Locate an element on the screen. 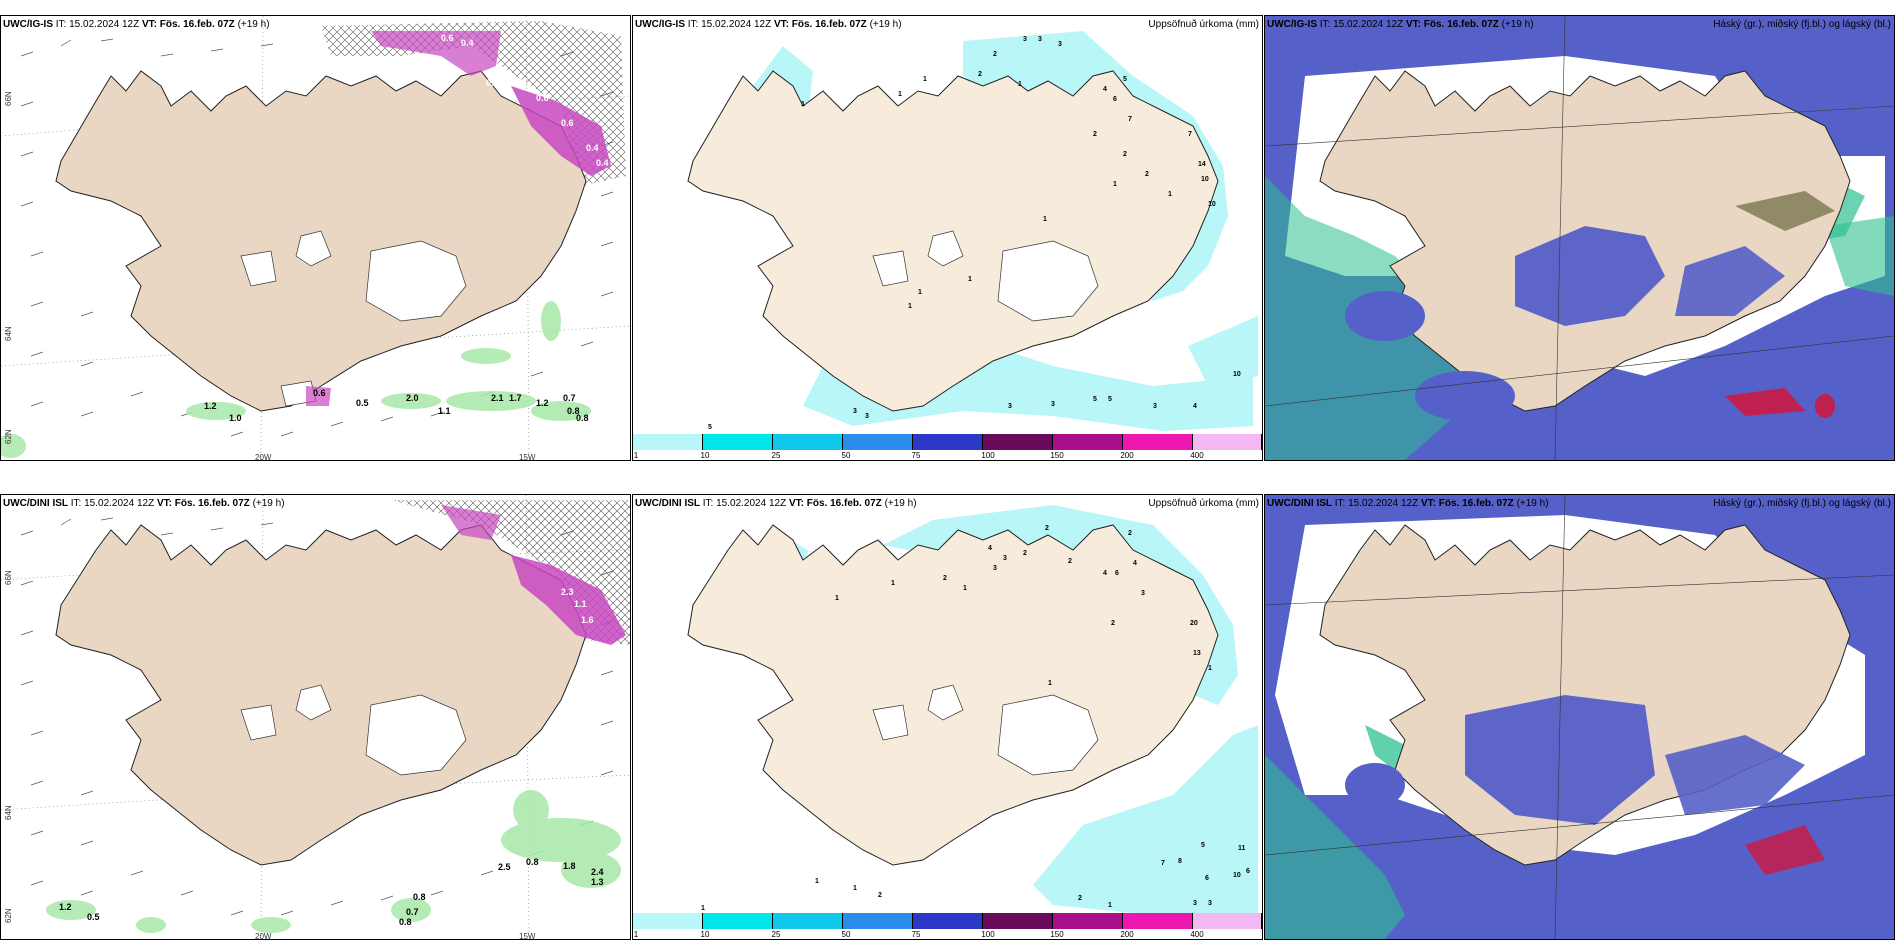  lat-label: 64N is located at coordinates (8, 333).